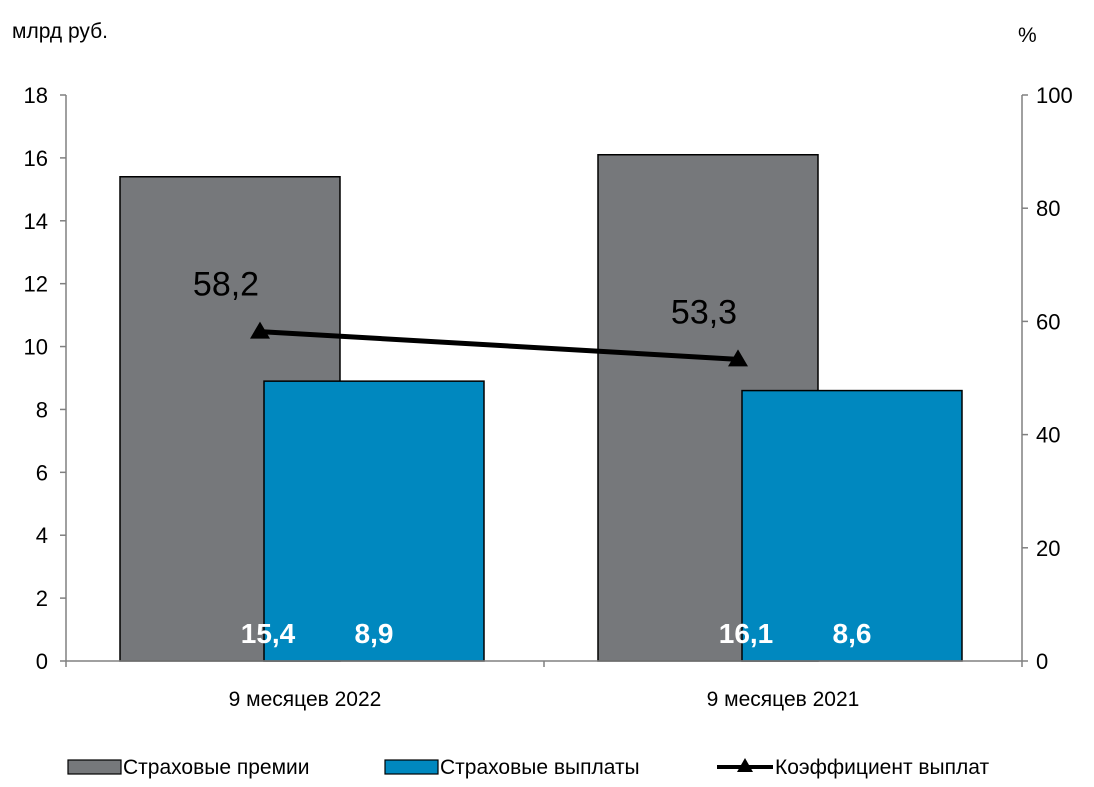  What do you see at coordinates (783, 699) in the screenshot?
I see `category-label: 9 месяцев 2021` at bounding box center [783, 699].